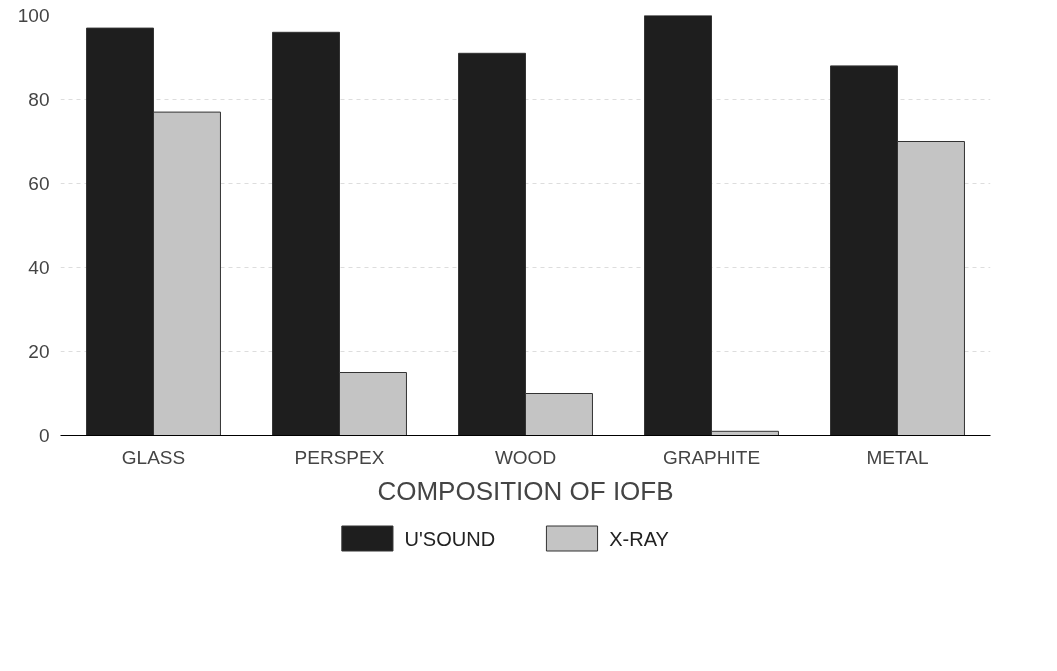 The image size is (1057, 671). I want to click on x-axis-title: COMPOSITION OF IOFB, so click(525, 490).